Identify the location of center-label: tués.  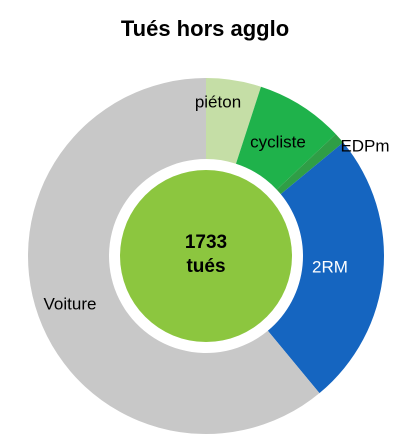
(205, 266).